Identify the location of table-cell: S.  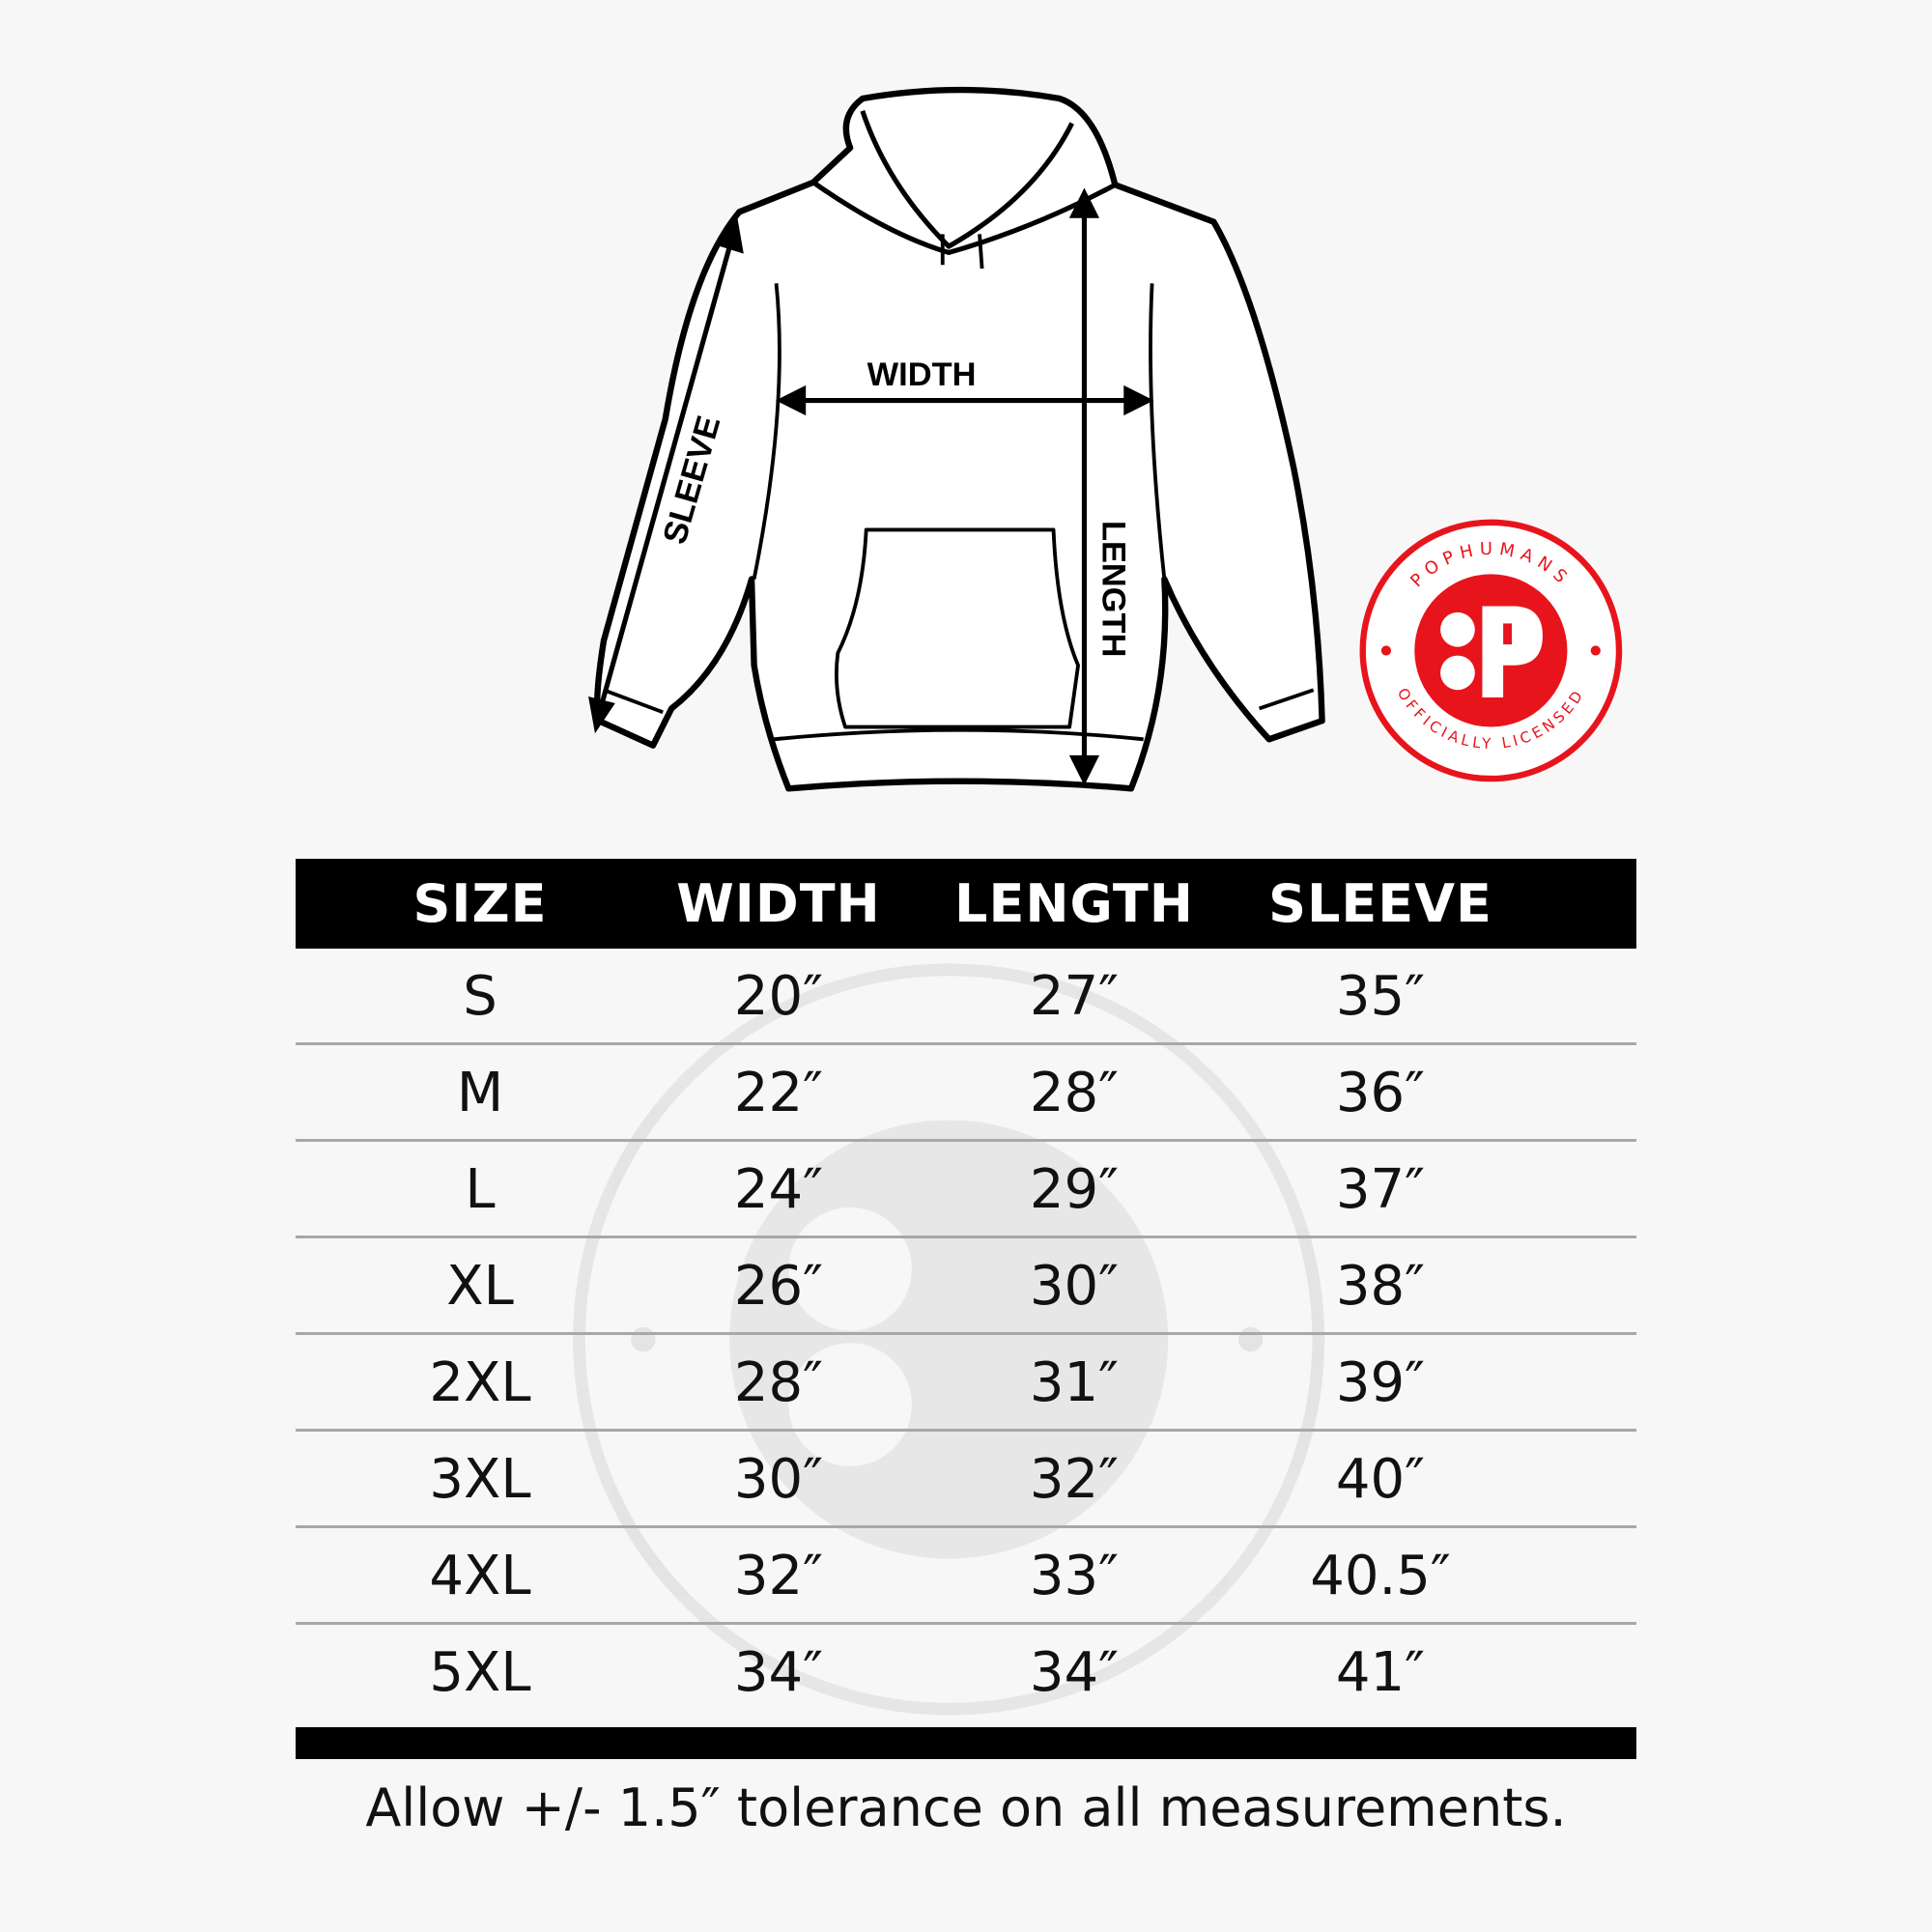
(480, 996).